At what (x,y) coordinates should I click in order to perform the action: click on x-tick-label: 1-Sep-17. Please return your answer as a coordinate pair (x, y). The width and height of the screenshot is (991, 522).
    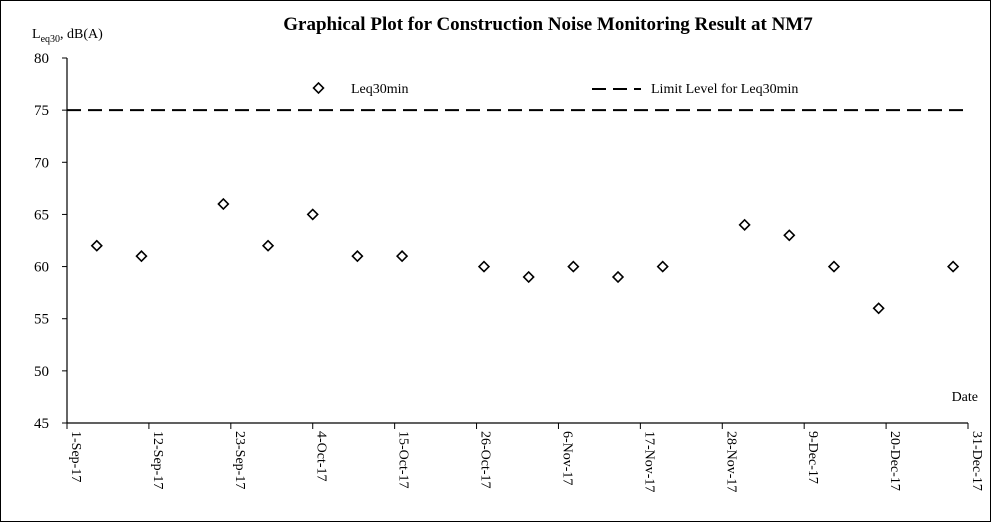
    Looking at the image, I should click on (75, 456).